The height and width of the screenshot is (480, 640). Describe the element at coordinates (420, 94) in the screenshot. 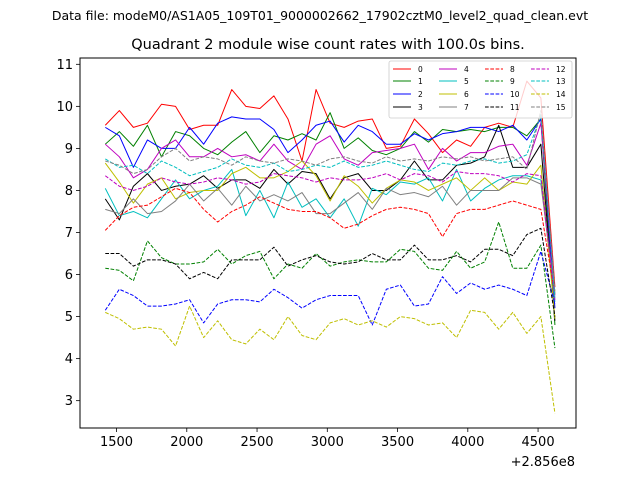

I see `legend-label-2: 2` at that location.